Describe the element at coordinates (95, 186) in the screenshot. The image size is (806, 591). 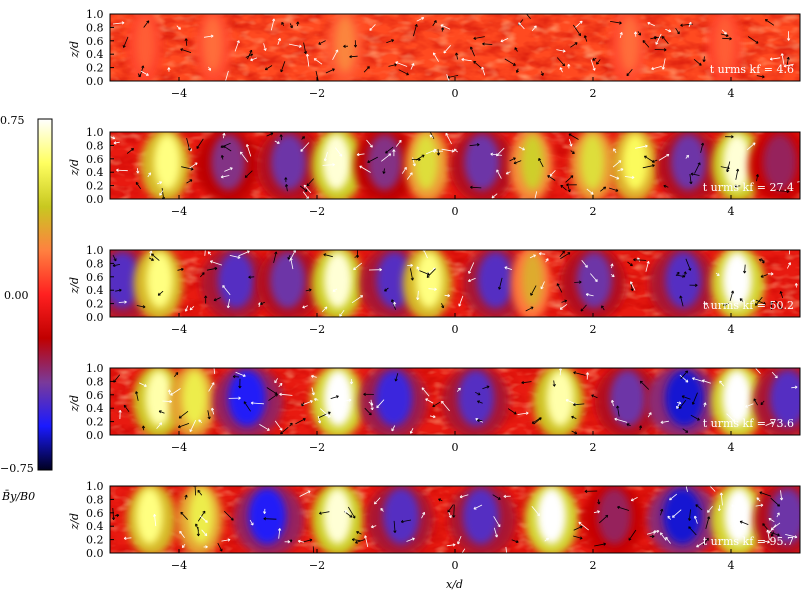
I see `y-tick-label: 0.2` at that location.